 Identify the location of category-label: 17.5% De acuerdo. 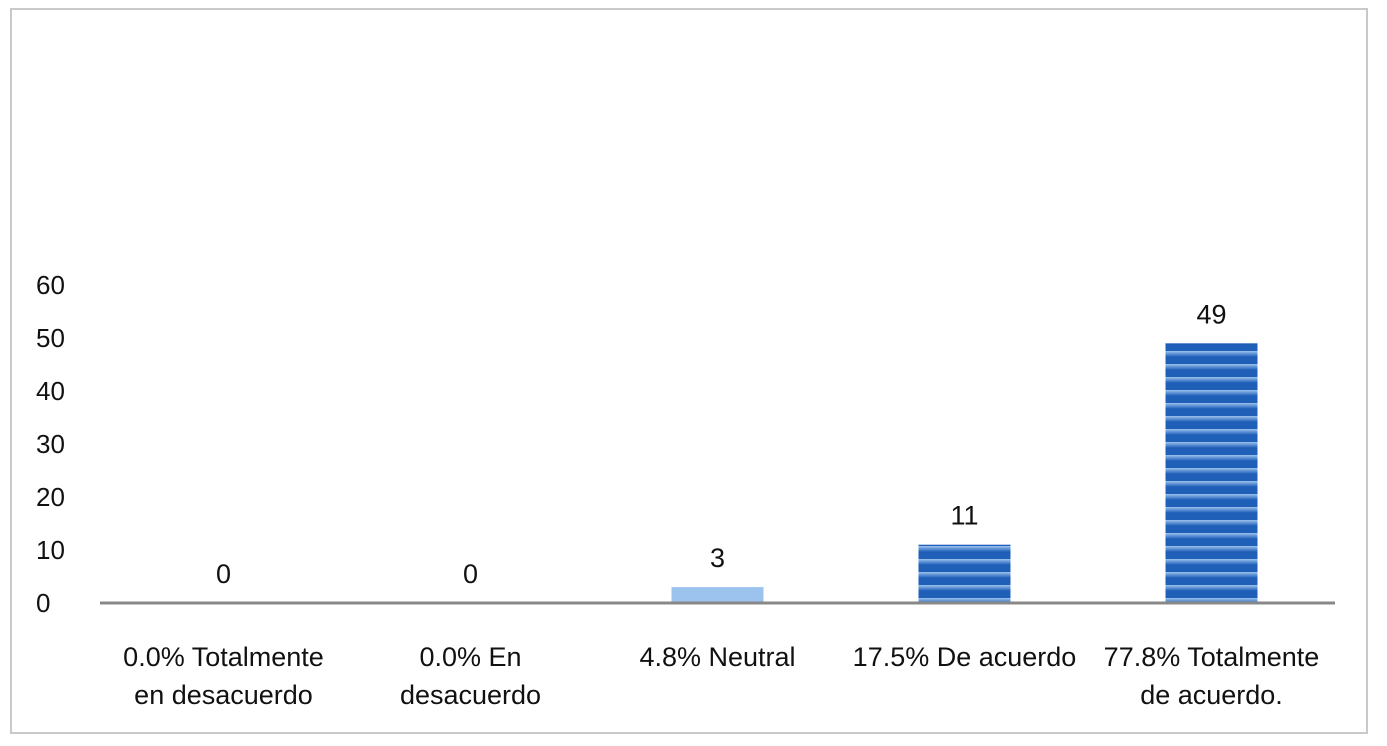
(965, 657).